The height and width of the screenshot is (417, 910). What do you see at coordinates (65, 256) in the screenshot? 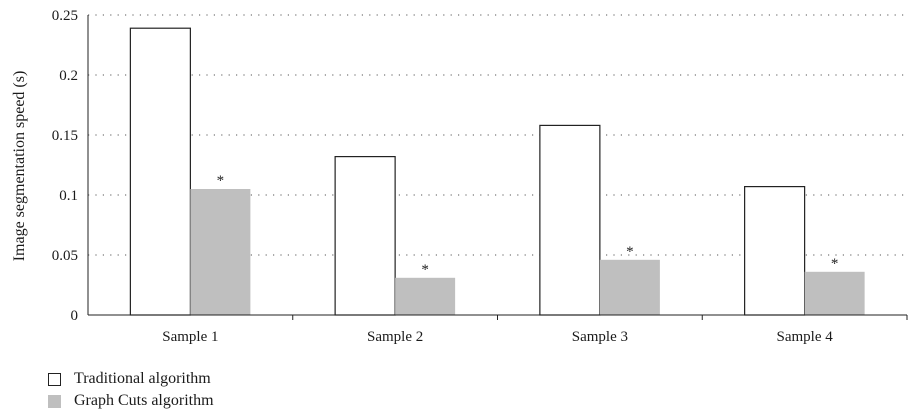
I see `y-tick-label: 0.05` at bounding box center [65, 256].